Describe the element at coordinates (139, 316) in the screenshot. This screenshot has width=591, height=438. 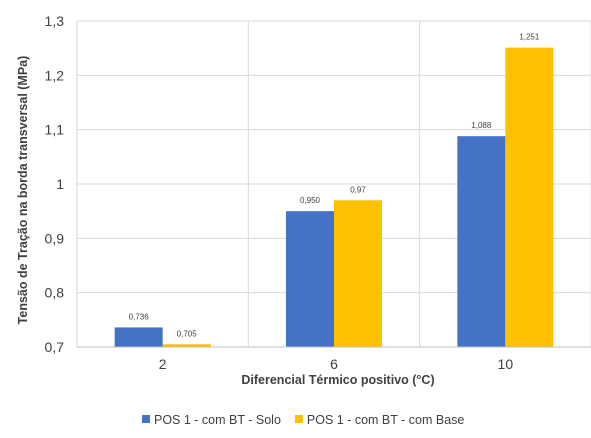
I see `data-label: 0,736` at that location.